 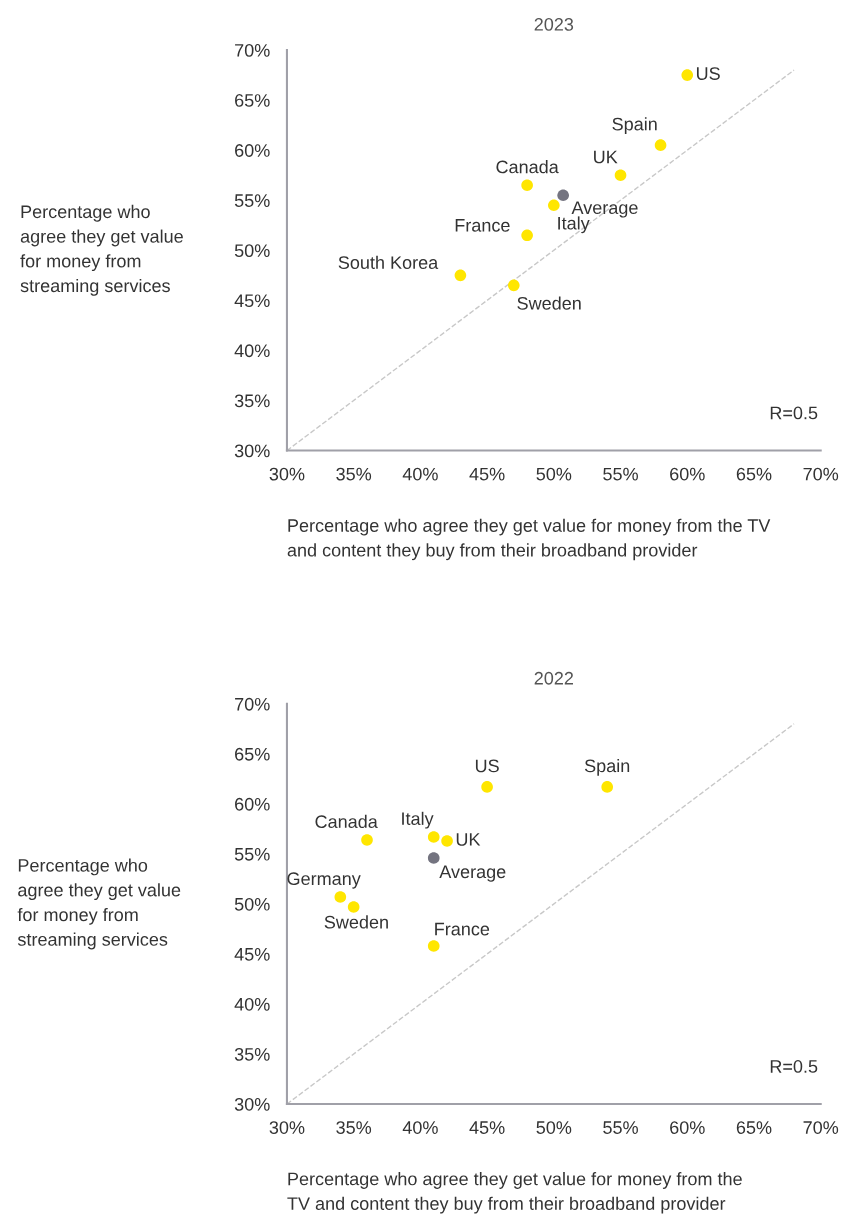 I want to click on chart-title: 2022, so click(x=553, y=678).